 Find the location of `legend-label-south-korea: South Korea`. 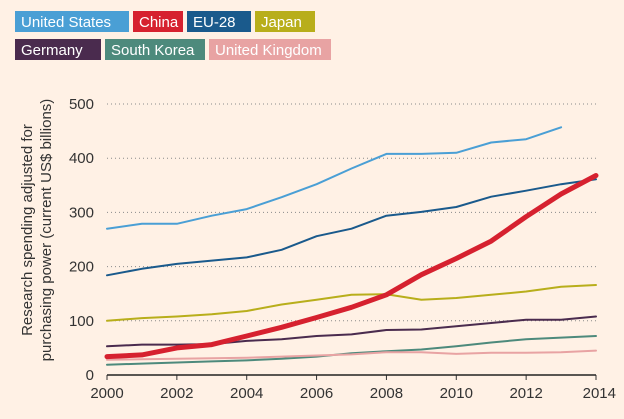

legend-label-south-korea: South Korea is located at coordinates (153, 50).